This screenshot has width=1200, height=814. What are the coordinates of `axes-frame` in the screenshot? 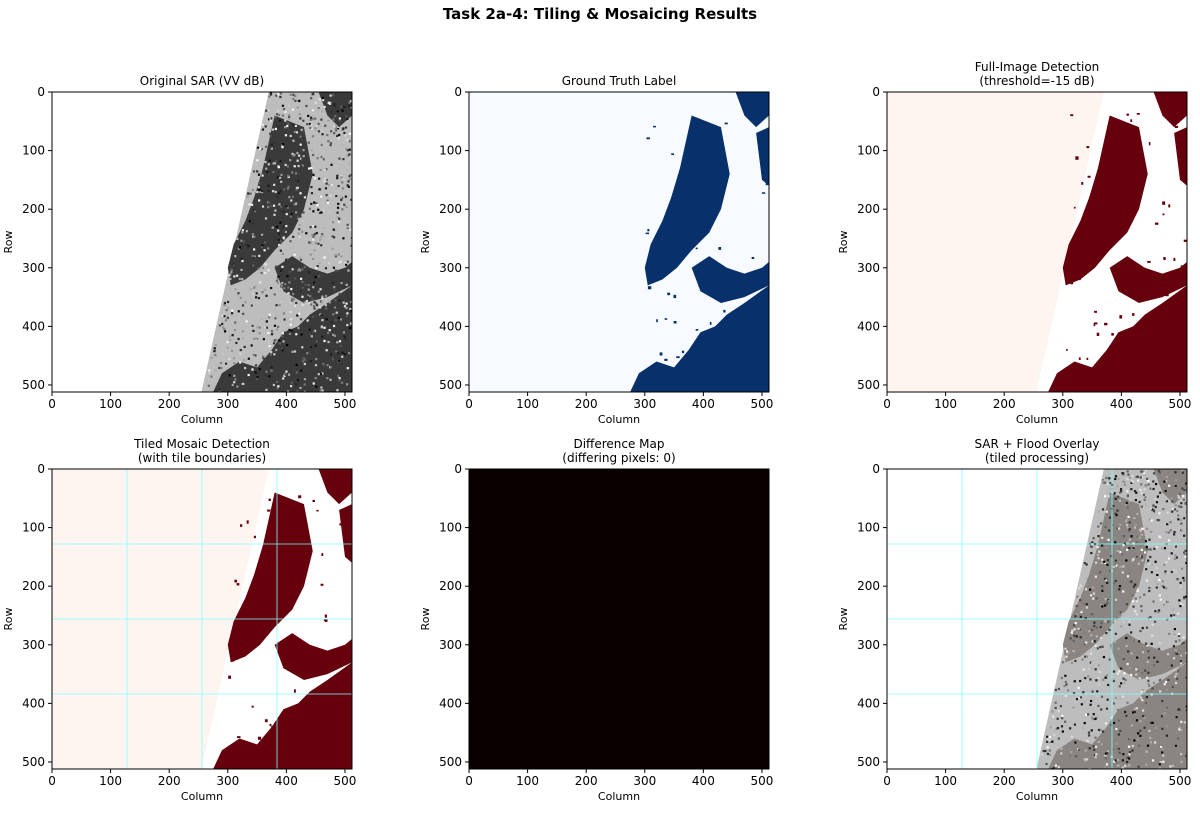 It's located at (619, 242).